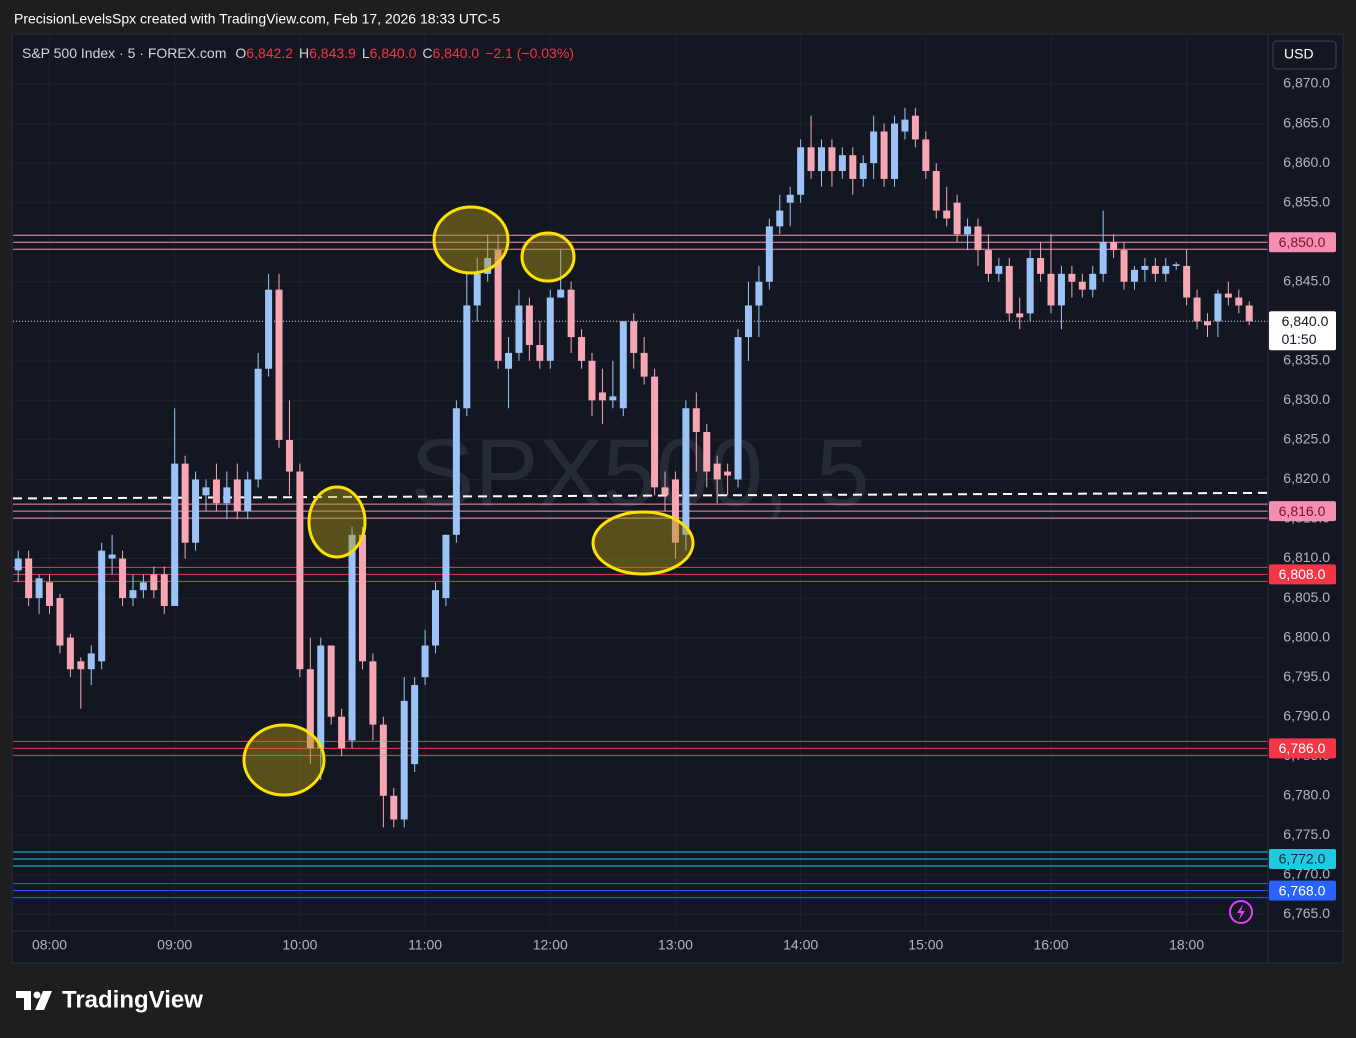 This screenshot has height=1038, width=1356. I want to click on level-label: 6,850.0, so click(1302, 242).